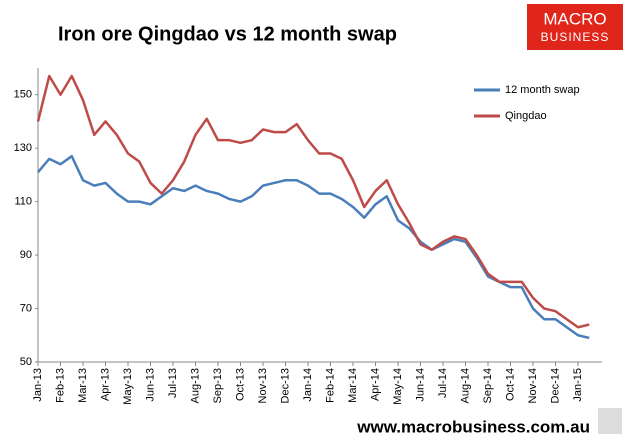  What do you see at coordinates (23, 202) in the screenshot?
I see `y-tick-label: 110` at bounding box center [23, 202].